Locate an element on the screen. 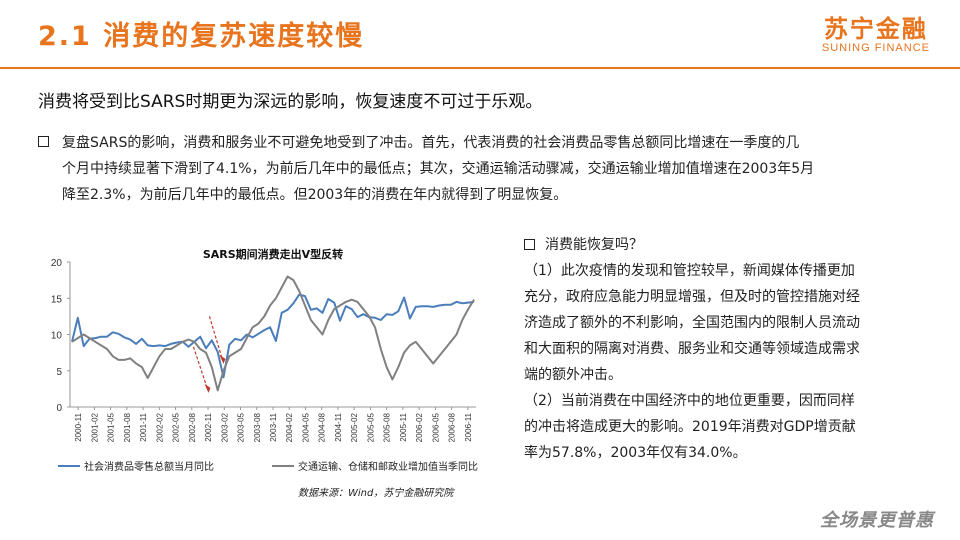  x-tick-label: 2005-05 is located at coordinates (370, 427).